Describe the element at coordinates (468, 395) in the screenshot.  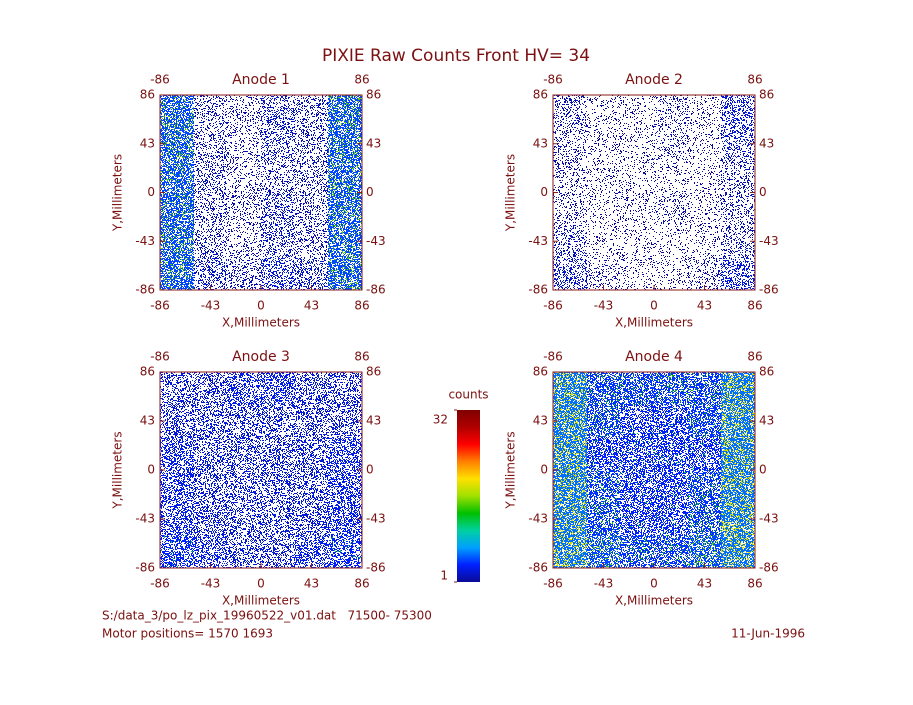
I see `colorbar-label: counts` at that location.